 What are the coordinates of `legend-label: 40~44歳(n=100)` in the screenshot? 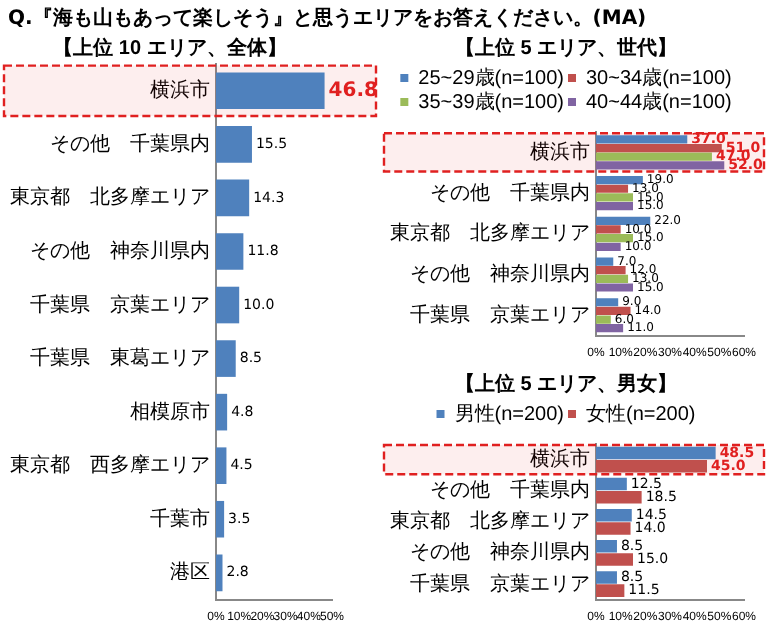 It's located at (659, 101).